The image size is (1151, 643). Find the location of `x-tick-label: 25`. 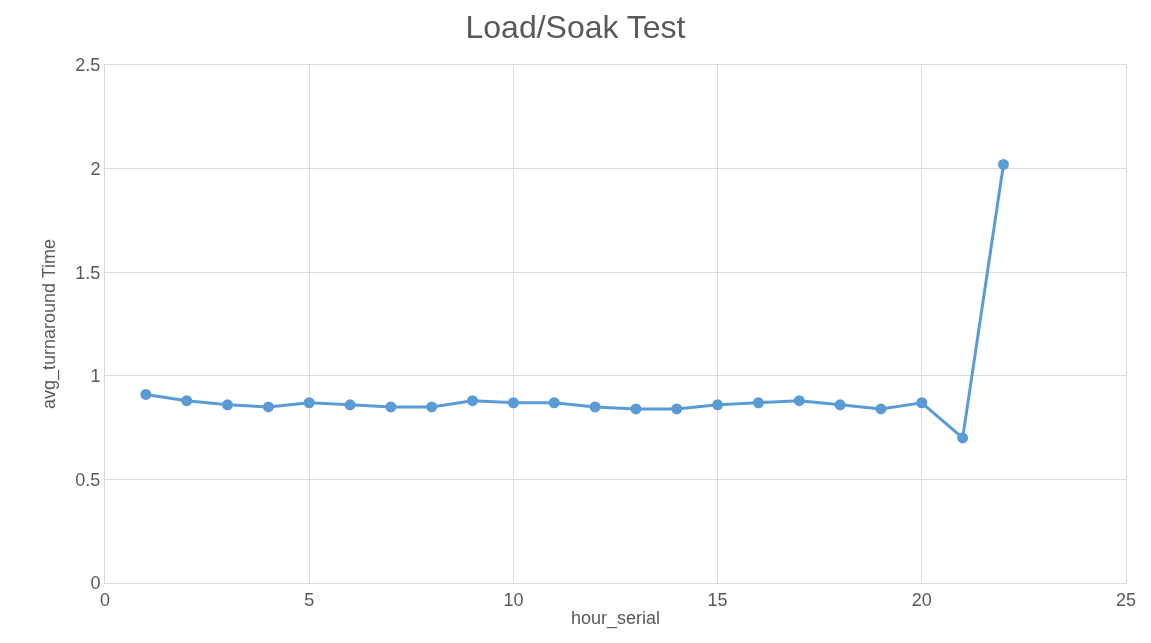

x-tick-label: 25 is located at coordinates (1126, 599).